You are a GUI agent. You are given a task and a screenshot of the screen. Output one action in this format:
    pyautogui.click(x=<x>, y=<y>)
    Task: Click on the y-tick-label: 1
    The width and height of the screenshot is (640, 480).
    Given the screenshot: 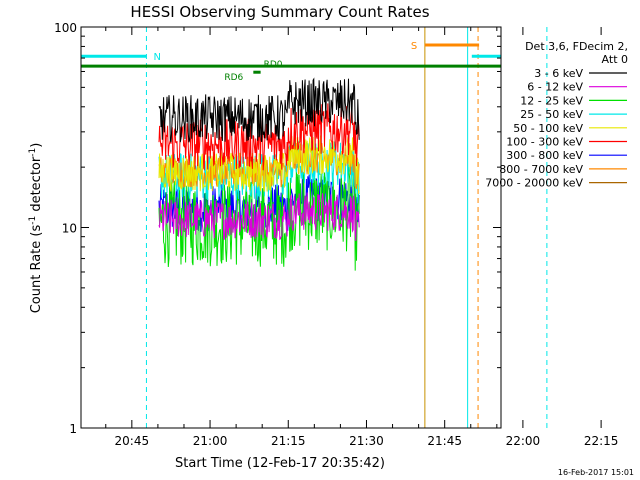 What is the action you would take?
    pyautogui.click(x=73, y=429)
    